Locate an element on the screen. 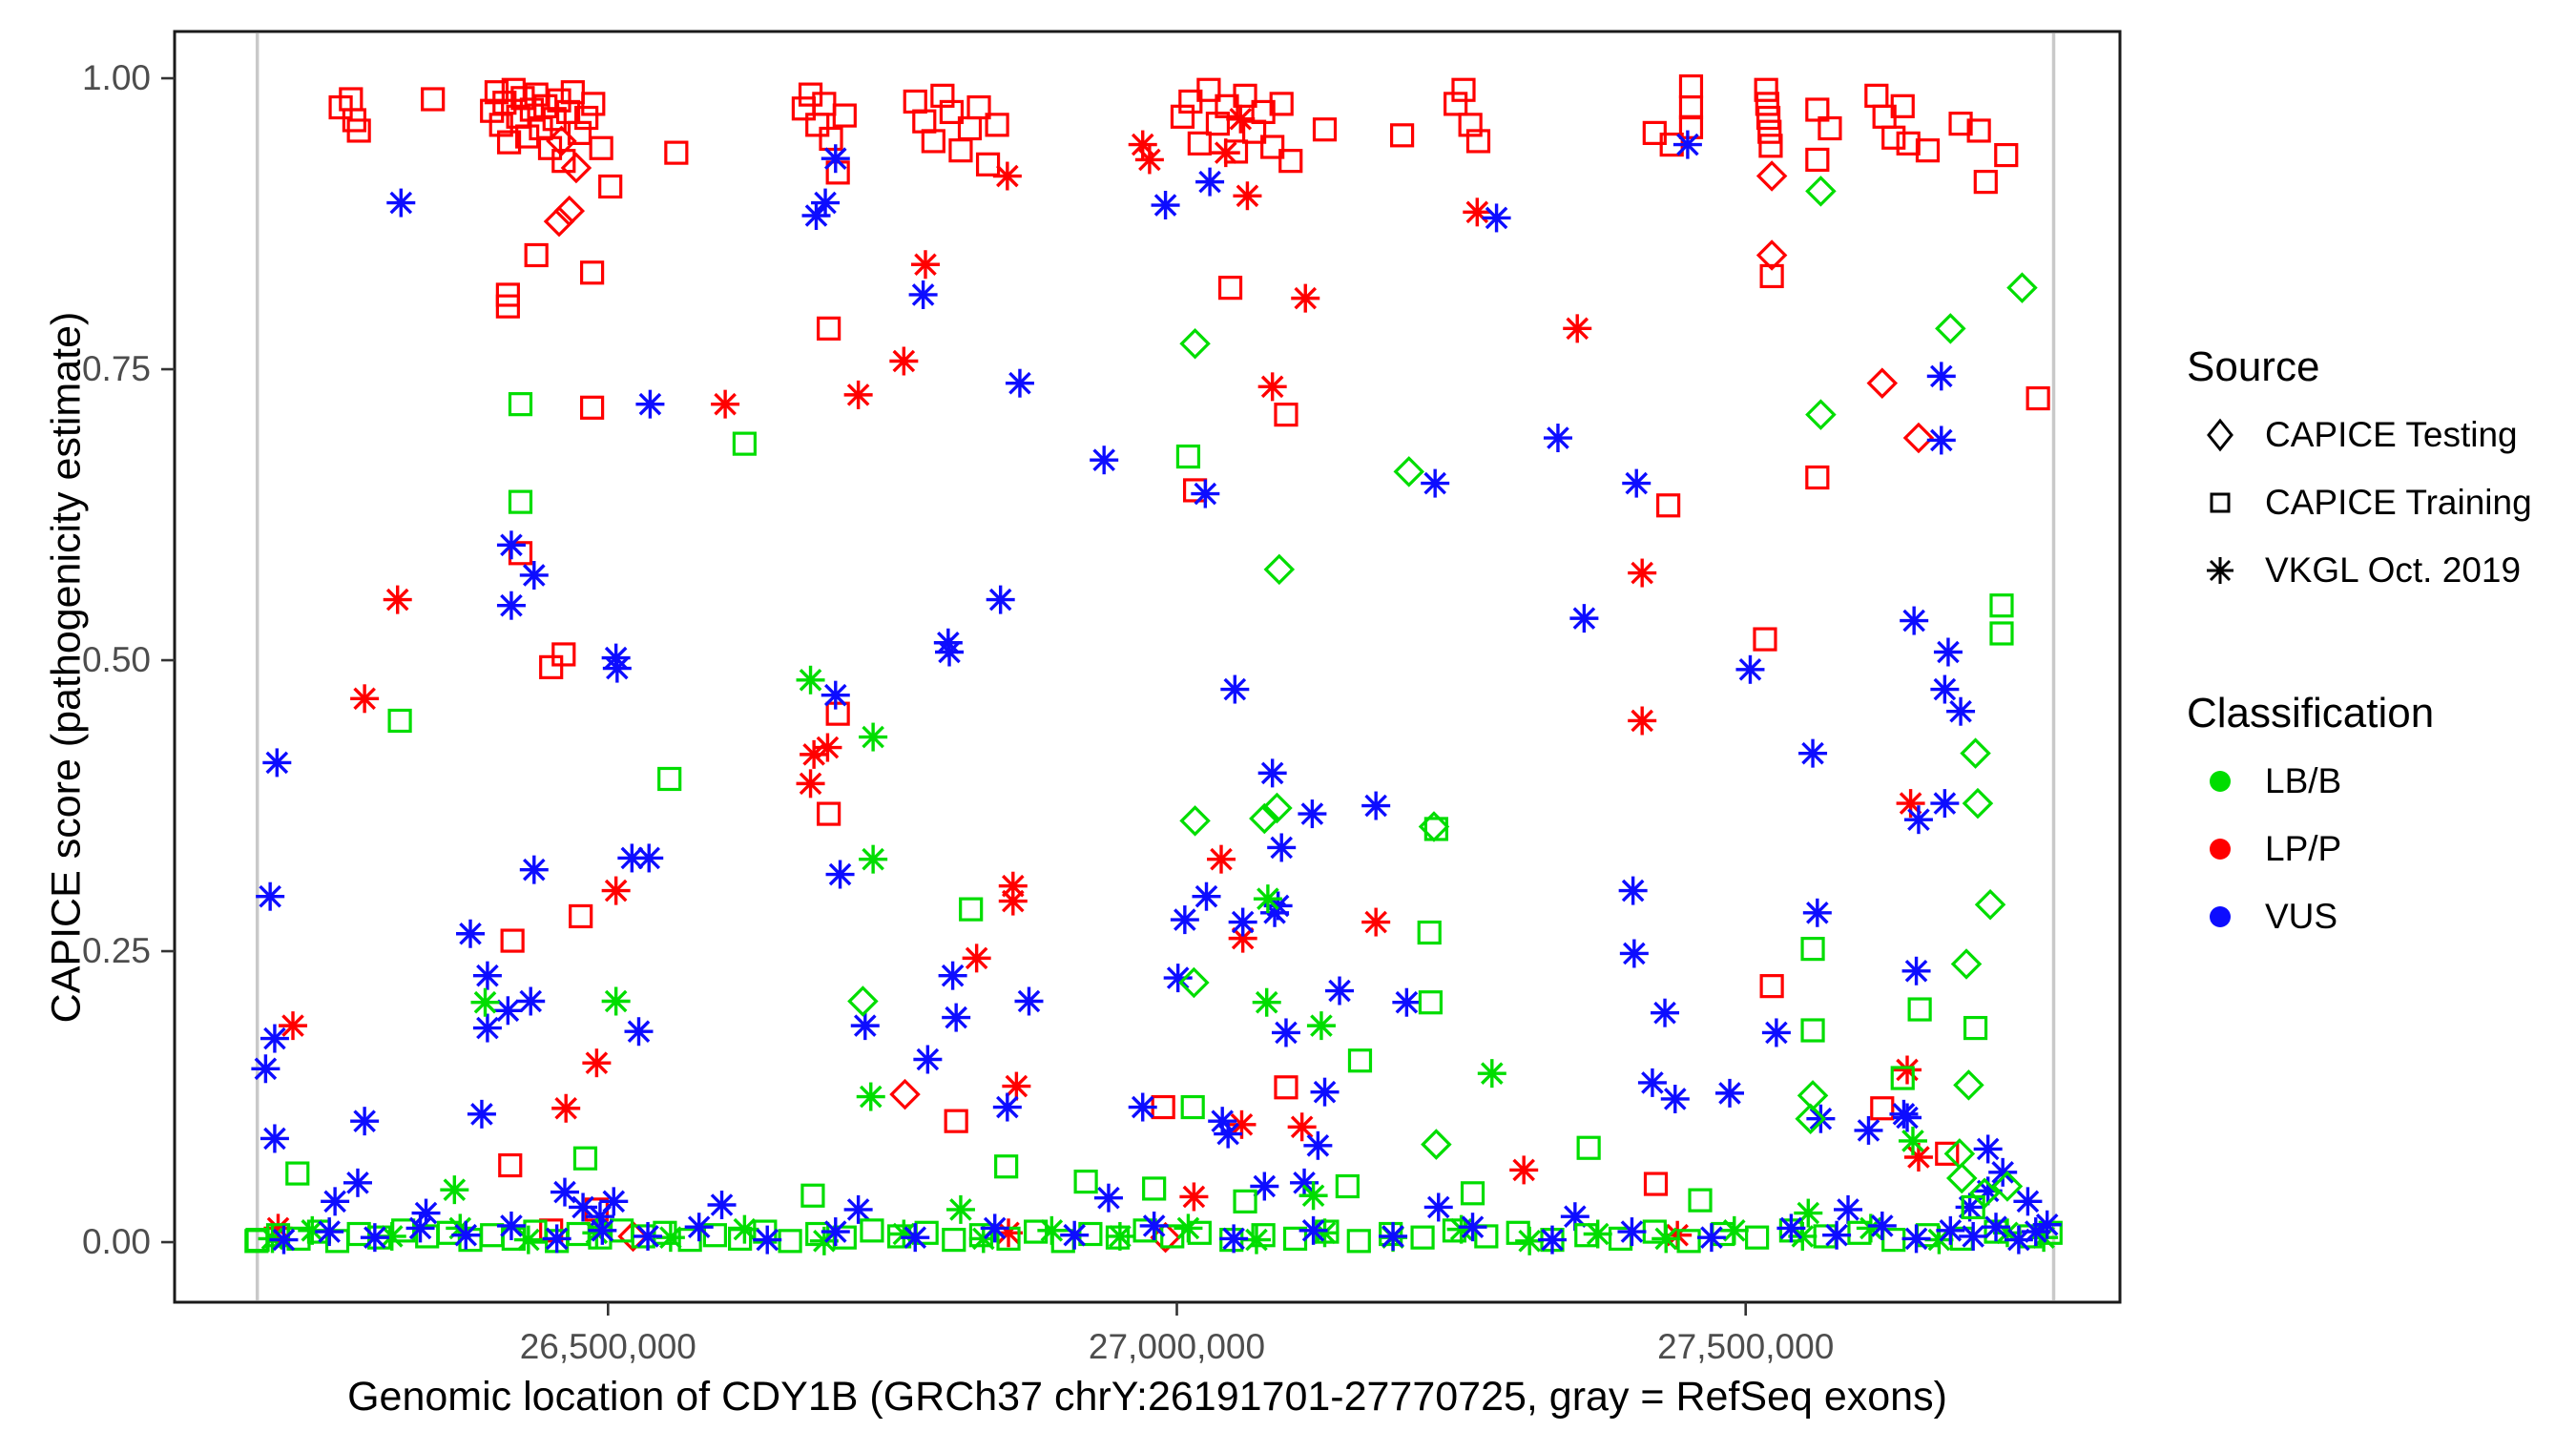 Image resolution: width=2576 pixels, height=1431 pixels. legend-source: Source CAPICE Testing CAPICE Training is located at coordinates (2359, 473).